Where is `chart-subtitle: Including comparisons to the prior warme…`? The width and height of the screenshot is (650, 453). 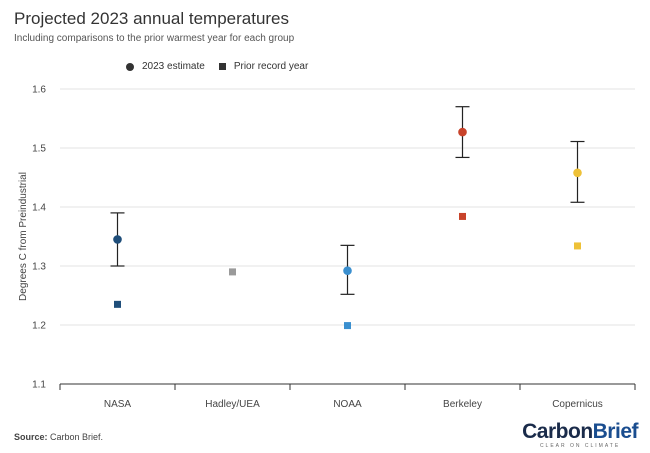
chart-subtitle: Including comparisons to the prior warme… is located at coordinates (154, 38).